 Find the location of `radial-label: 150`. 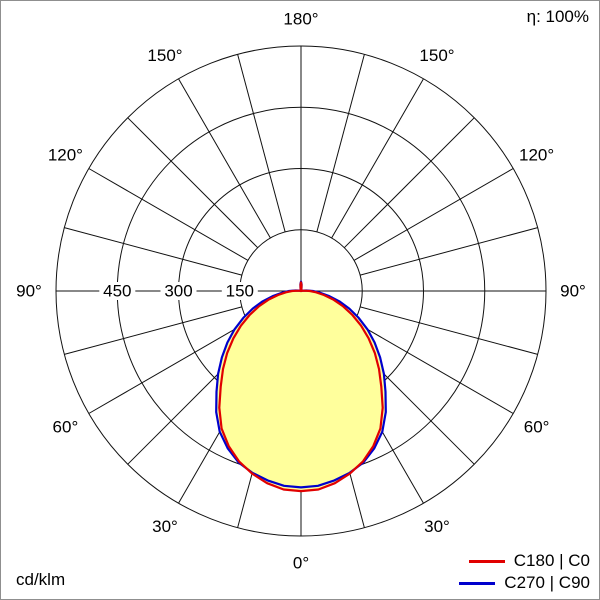

radial-label: 150 is located at coordinates (240, 291).